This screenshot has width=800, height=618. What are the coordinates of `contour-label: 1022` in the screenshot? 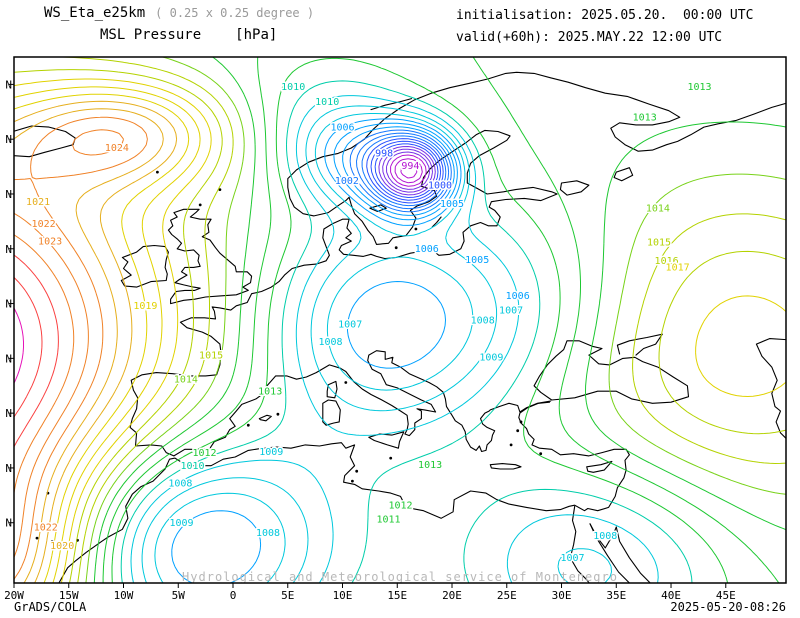 It's located at (46, 527).